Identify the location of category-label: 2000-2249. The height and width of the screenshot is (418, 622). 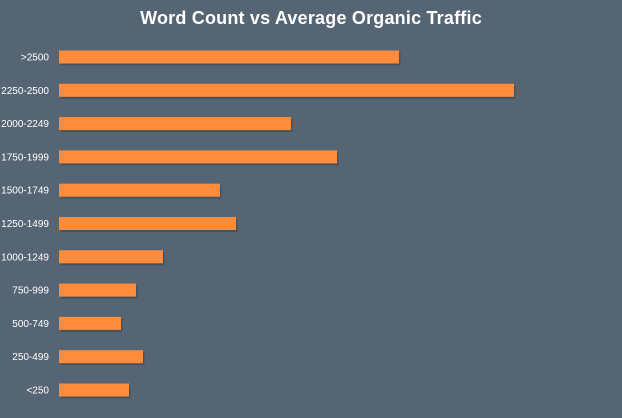
(25, 124).